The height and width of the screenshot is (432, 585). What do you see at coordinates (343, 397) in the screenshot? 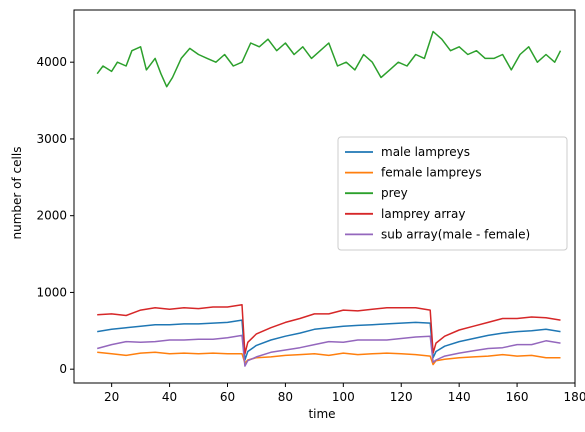
I see `x-tick-label: 100` at bounding box center [343, 397].